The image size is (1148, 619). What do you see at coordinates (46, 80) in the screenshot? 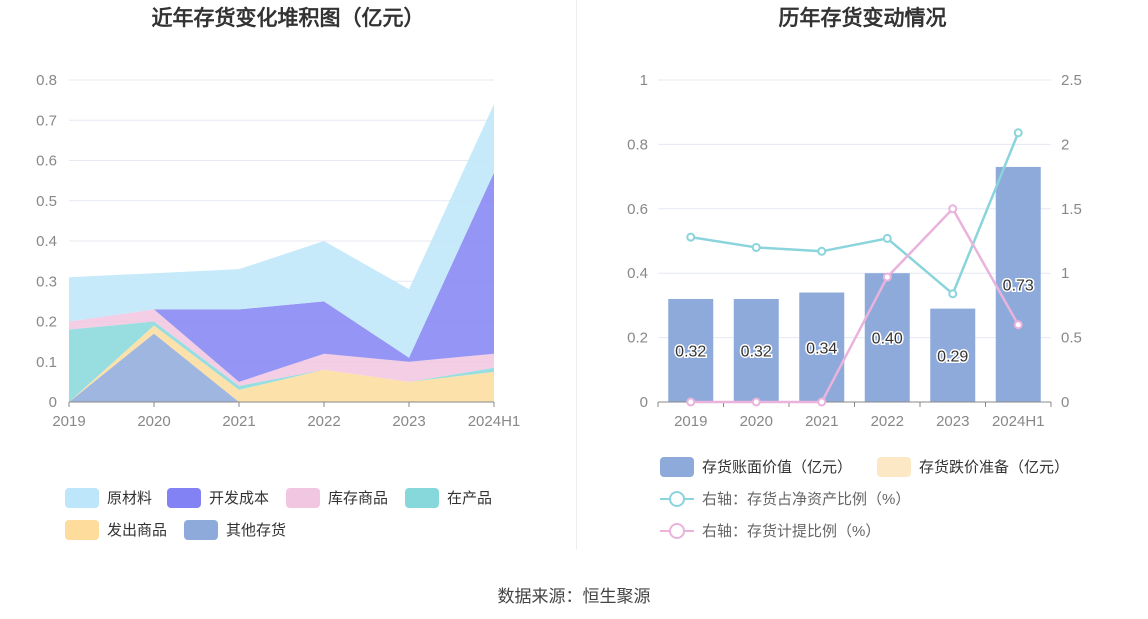
I see `y-tick-label: 0.8` at bounding box center [46, 80].